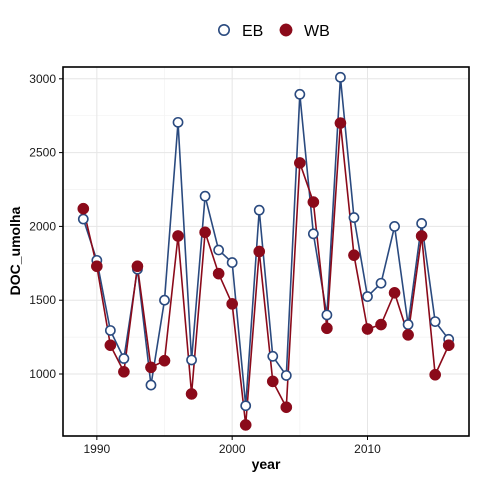  I want to click on x-axis-title: year, so click(266, 464).